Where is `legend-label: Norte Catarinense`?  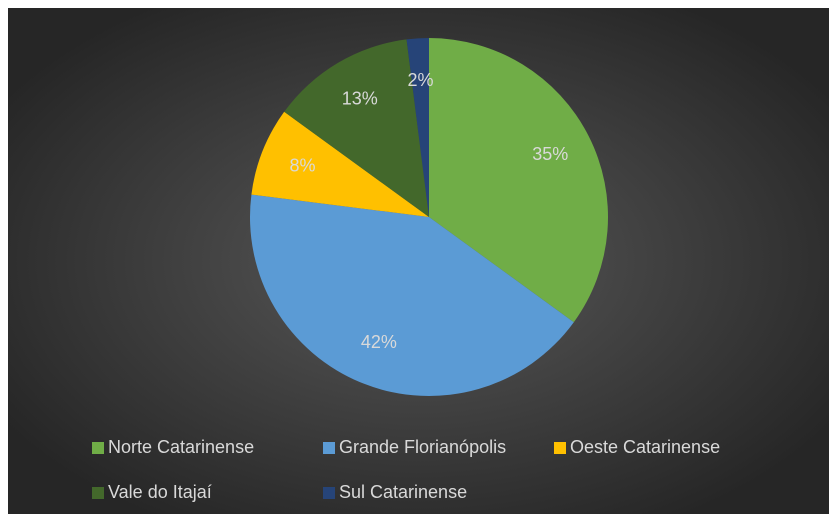
legend-label: Norte Catarinense is located at coordinates (181, 447).